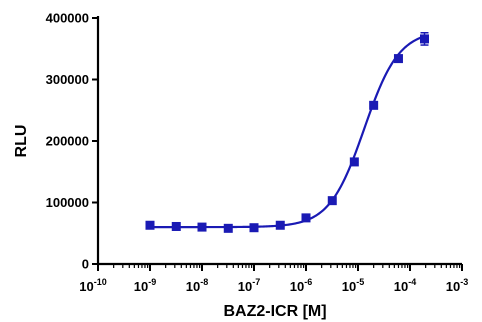 Image resolution: width=482 pixels, height=322 pixels. Describe the element at coordinates (67, 79) in the screenshot. I see `y-tick-label: 300000` at that location.